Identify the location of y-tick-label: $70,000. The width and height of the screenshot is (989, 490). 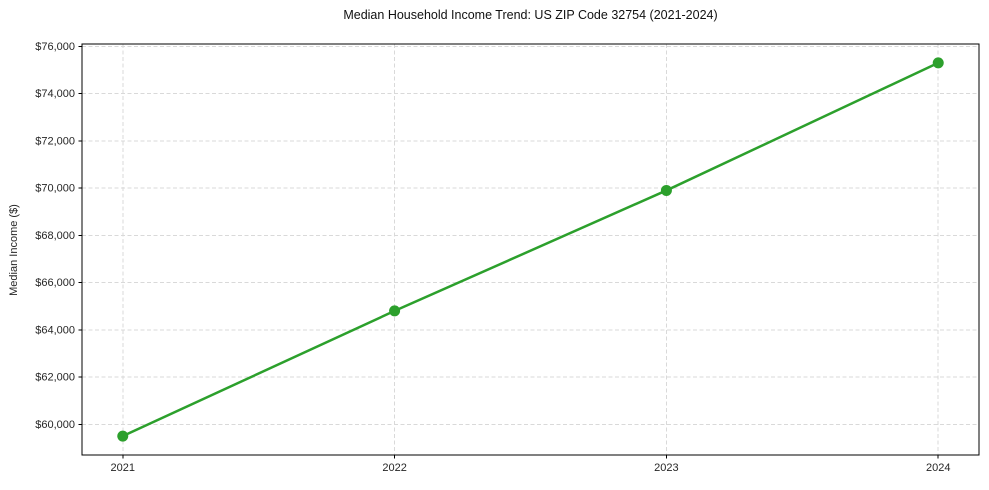
(55, 189).